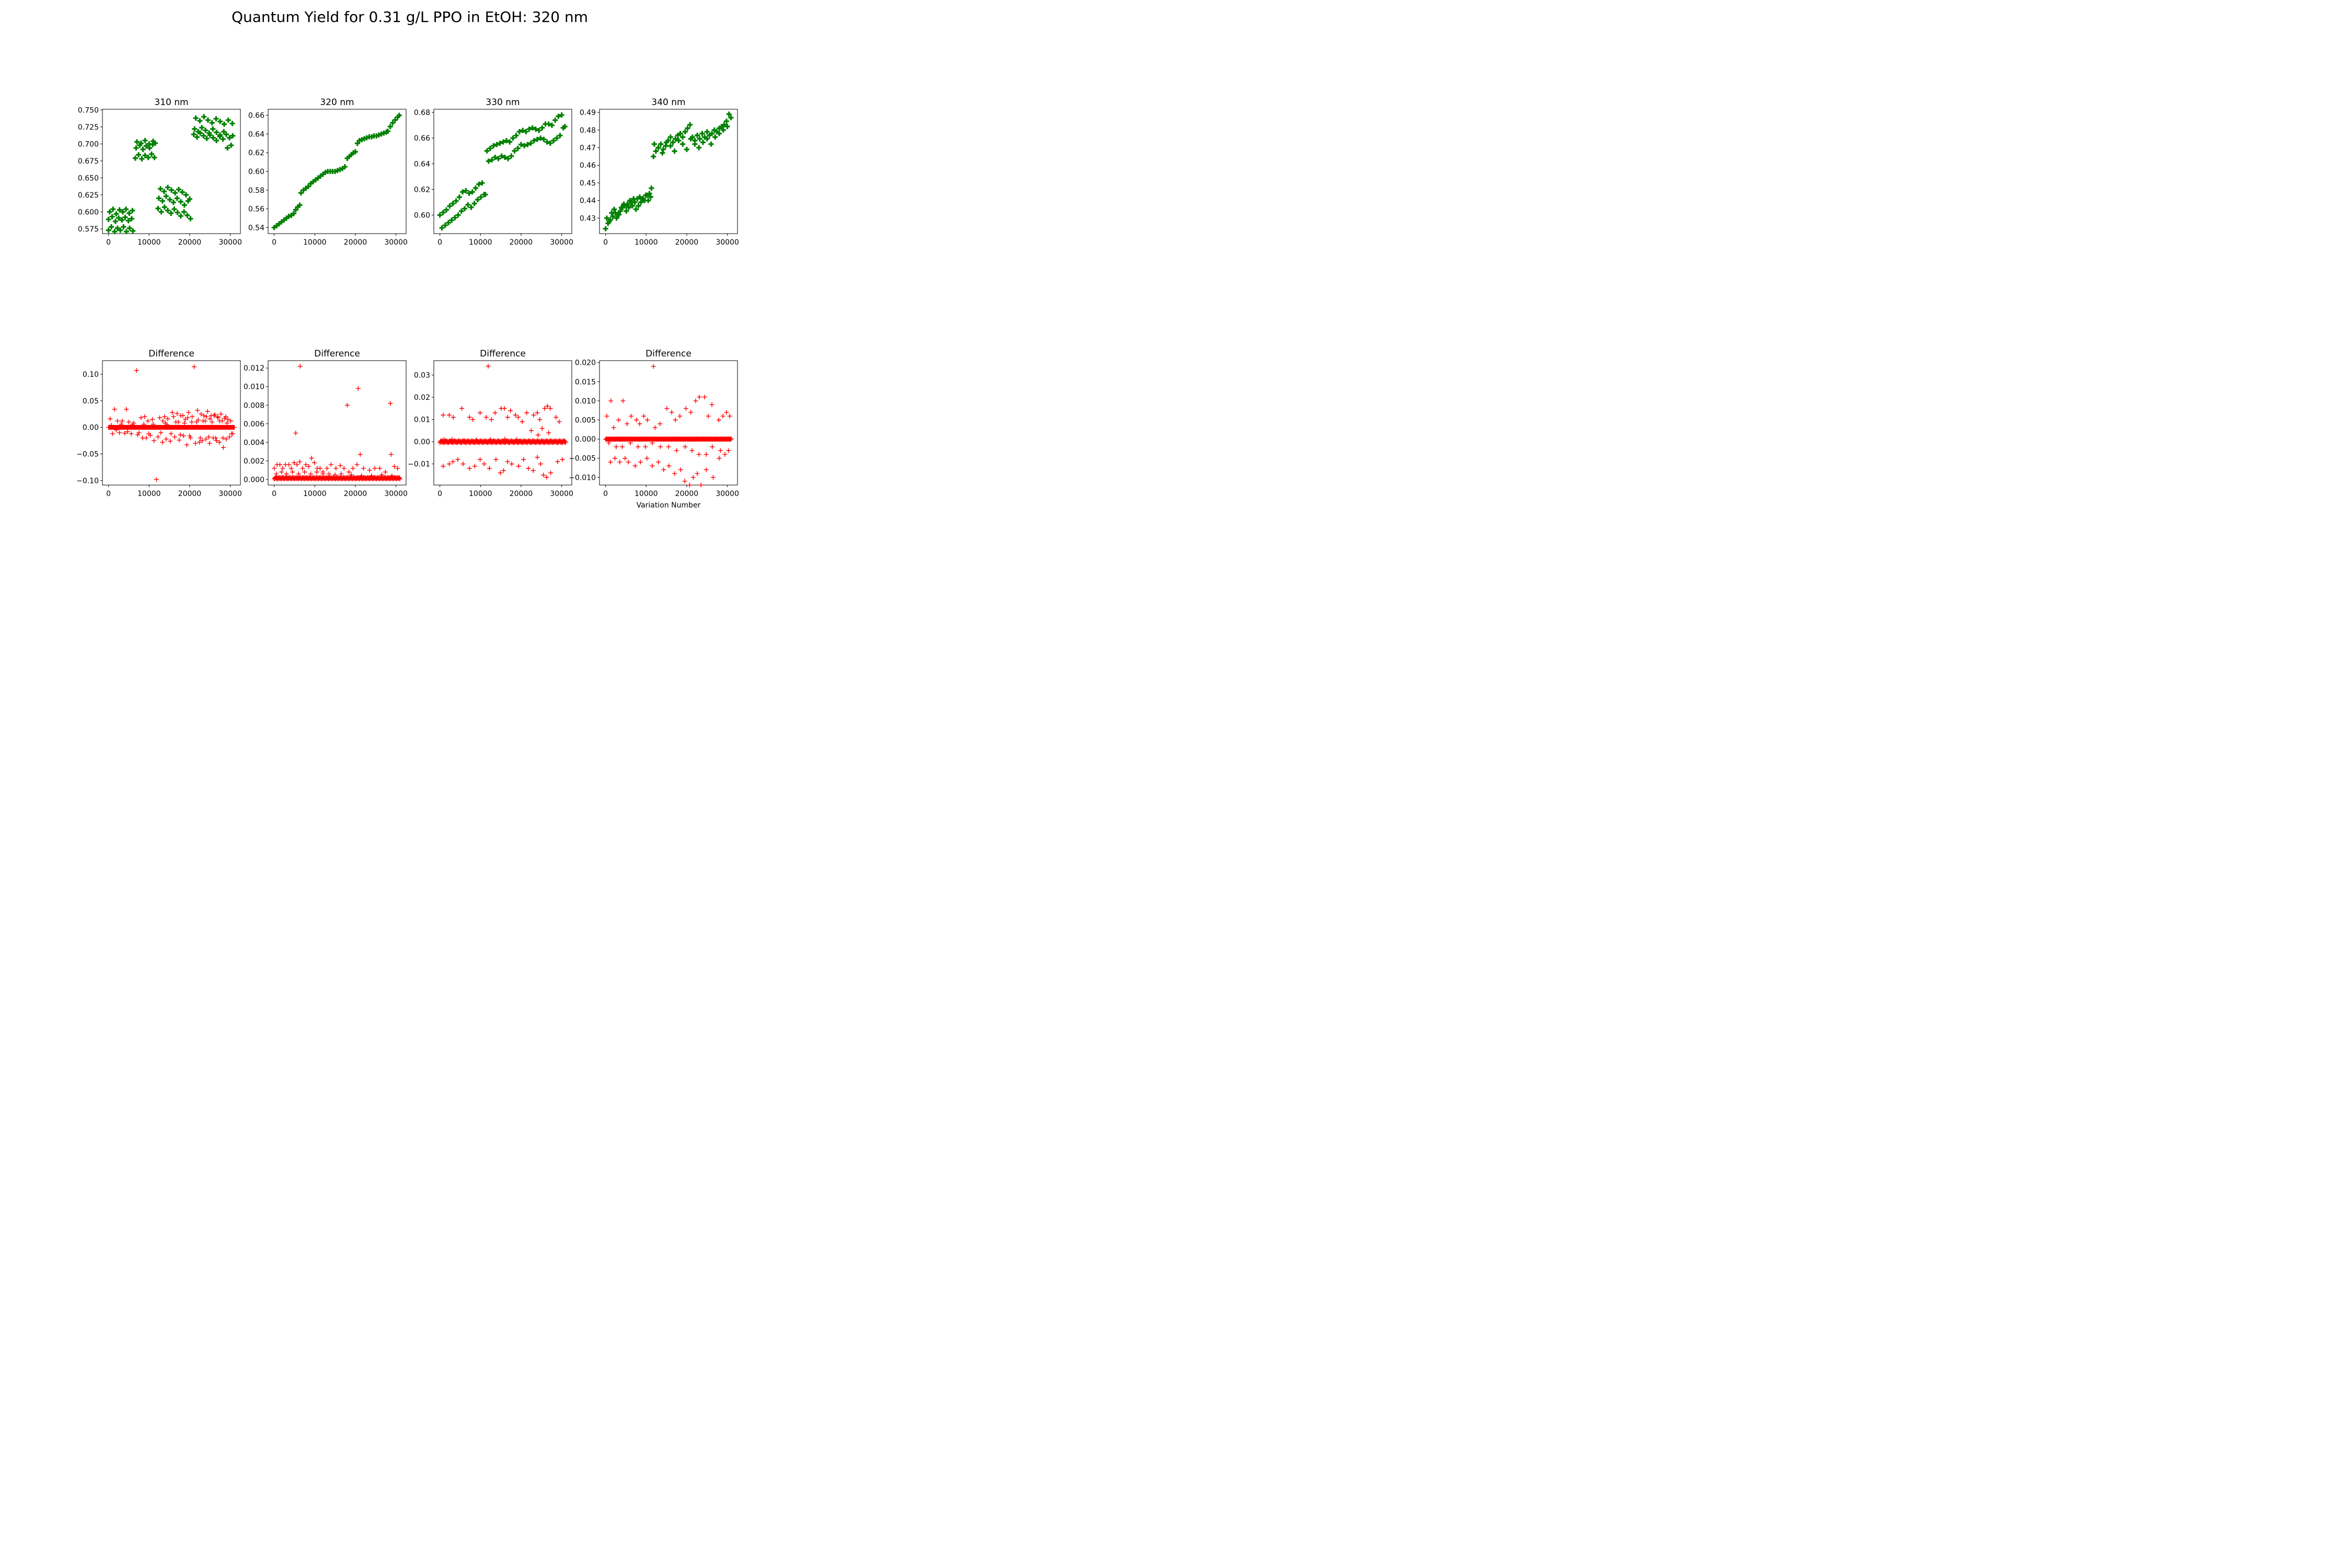  I want to click on y-tick-label: 0.58, so click(256, 191).